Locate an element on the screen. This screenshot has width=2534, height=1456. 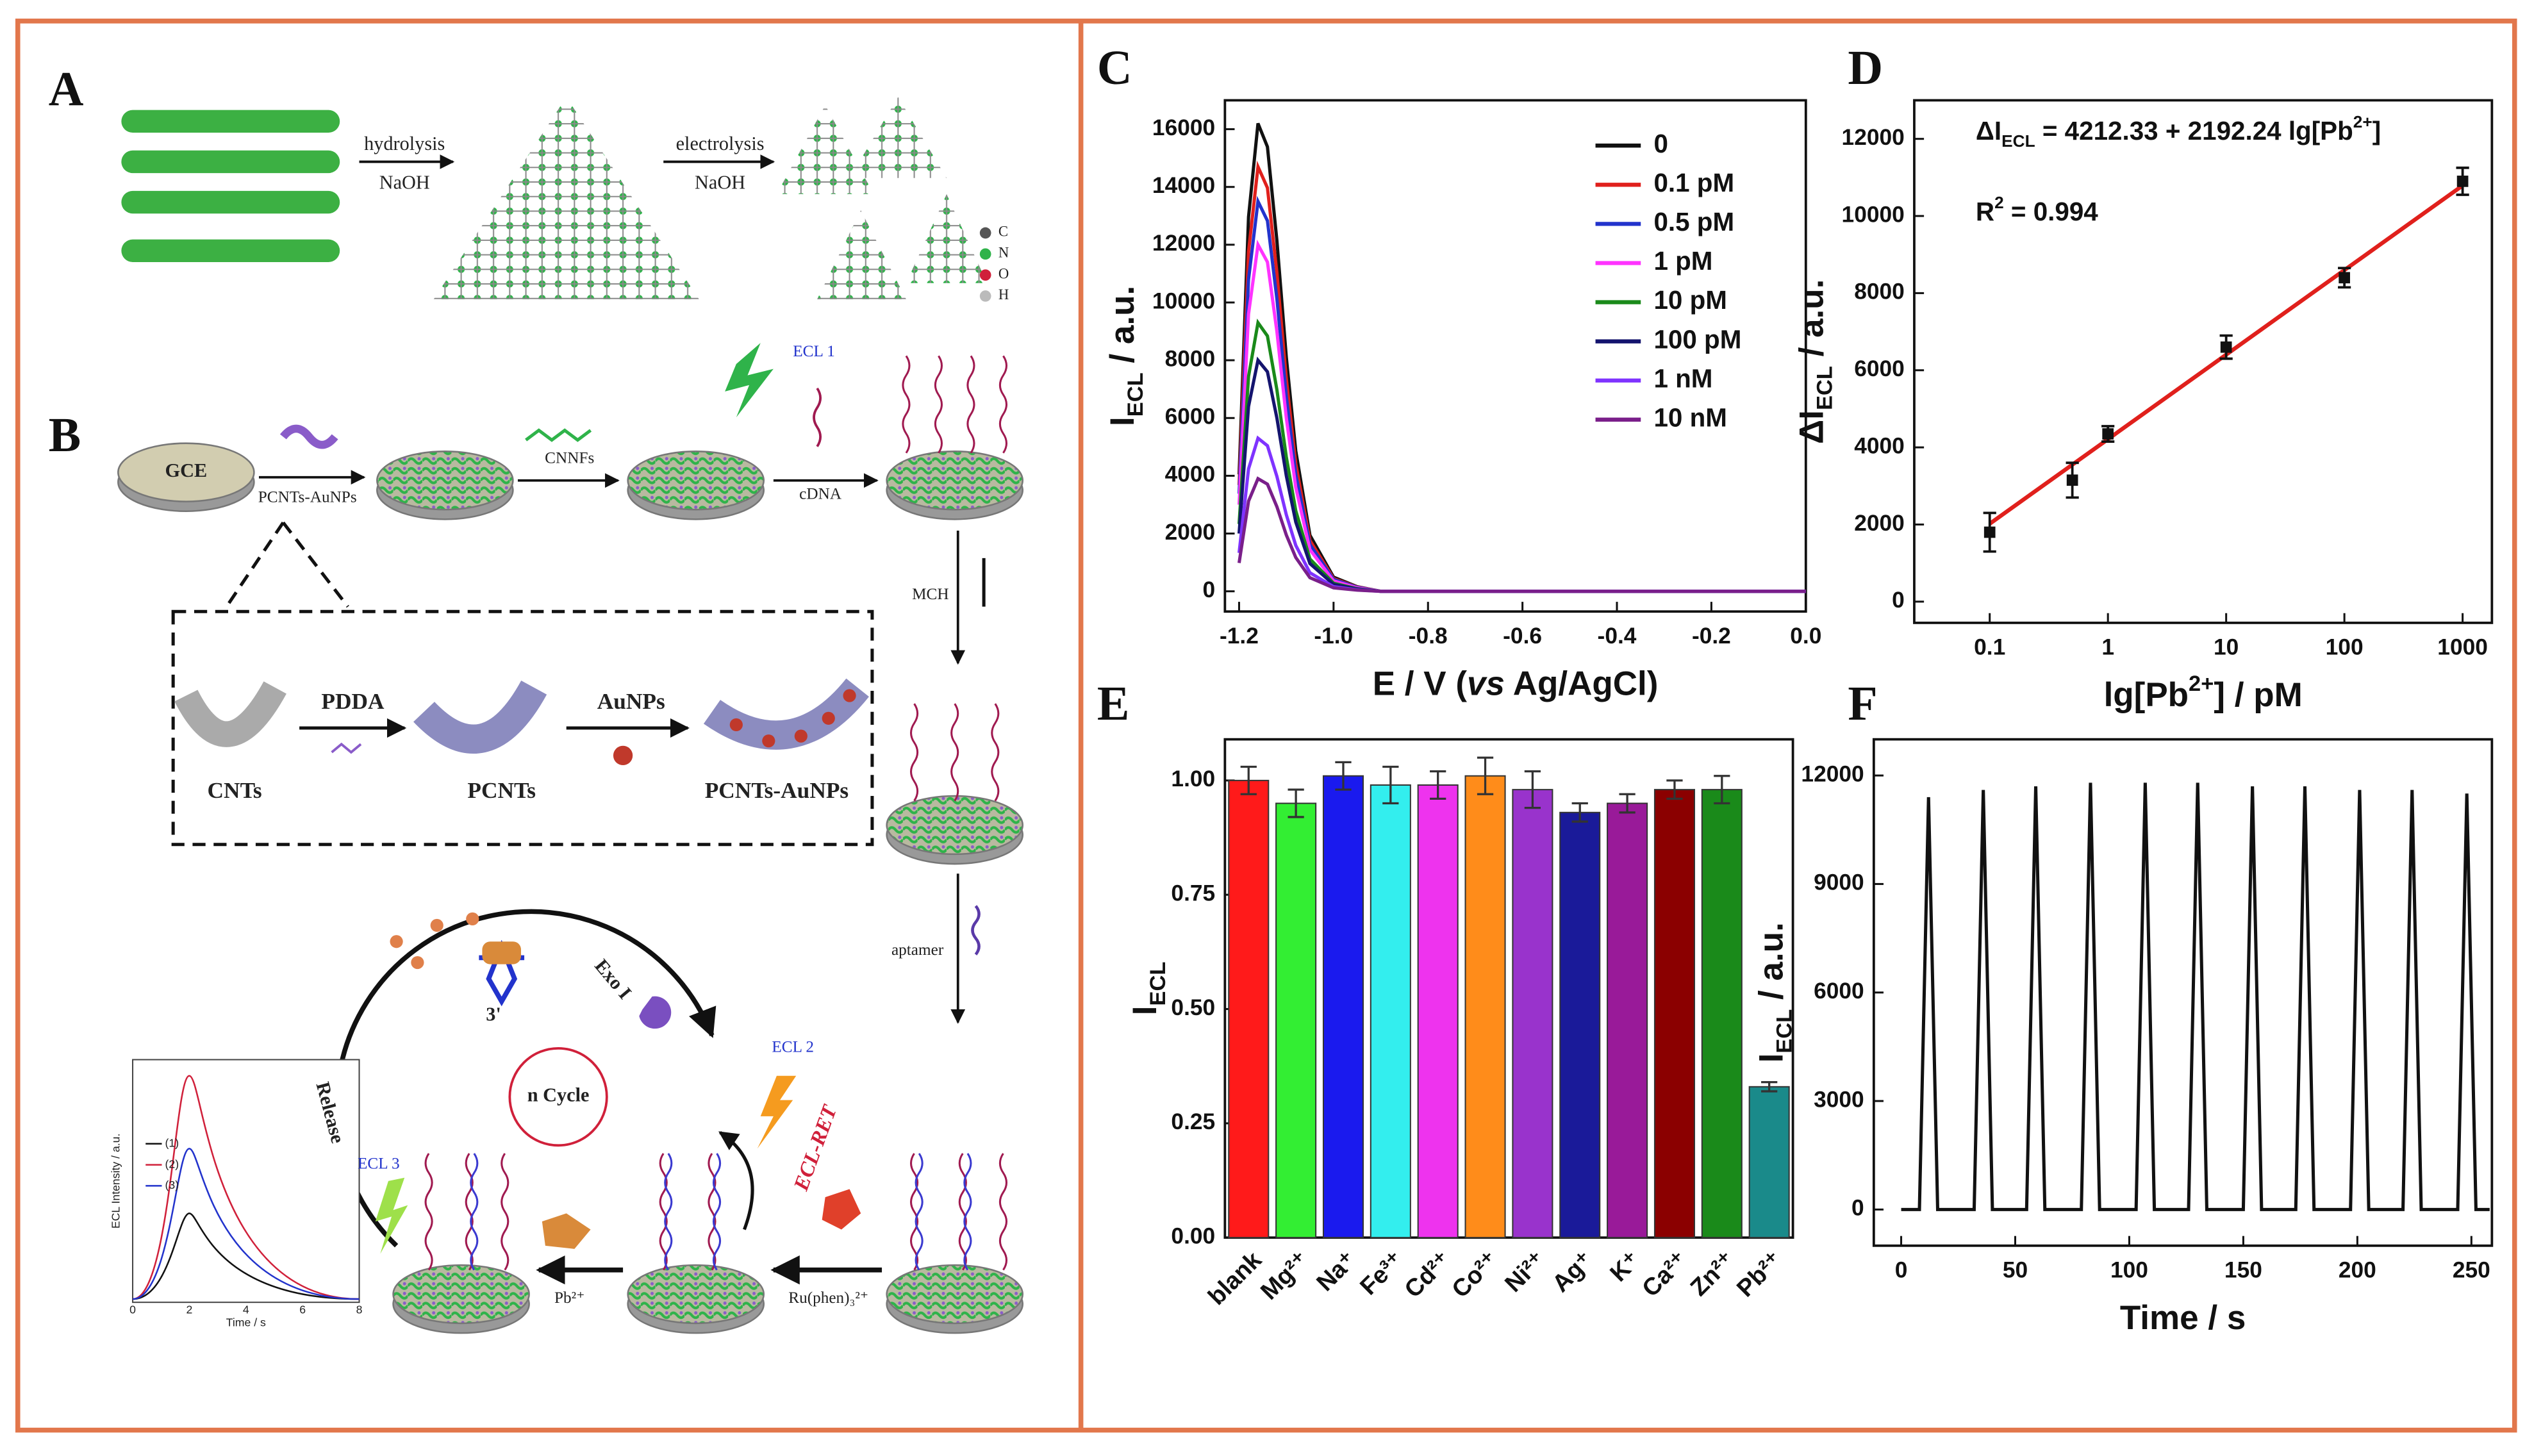
legend-label: (3) is located at coordinates (172, 1185).